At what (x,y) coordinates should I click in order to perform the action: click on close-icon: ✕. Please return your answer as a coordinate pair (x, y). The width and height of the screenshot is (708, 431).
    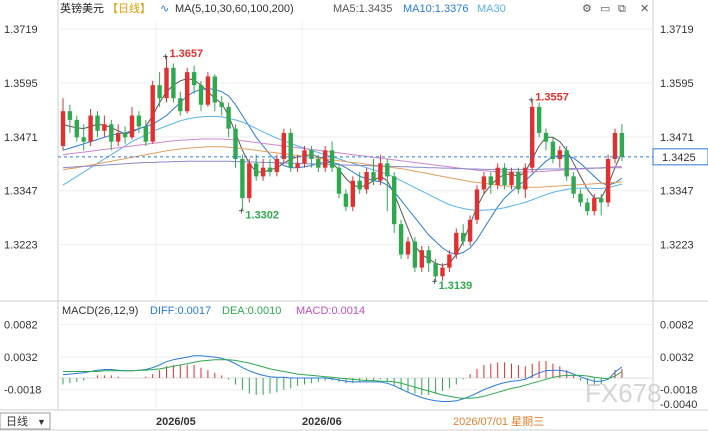
    Looking at the image, I should click on (645, 9).